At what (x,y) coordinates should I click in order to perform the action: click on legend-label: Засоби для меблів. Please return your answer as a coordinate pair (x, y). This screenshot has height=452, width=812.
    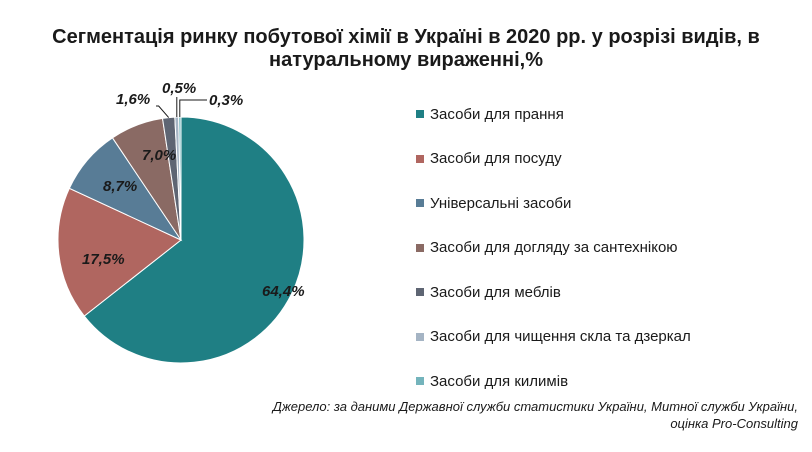
    Looking at the image, I should click on (495, 292).